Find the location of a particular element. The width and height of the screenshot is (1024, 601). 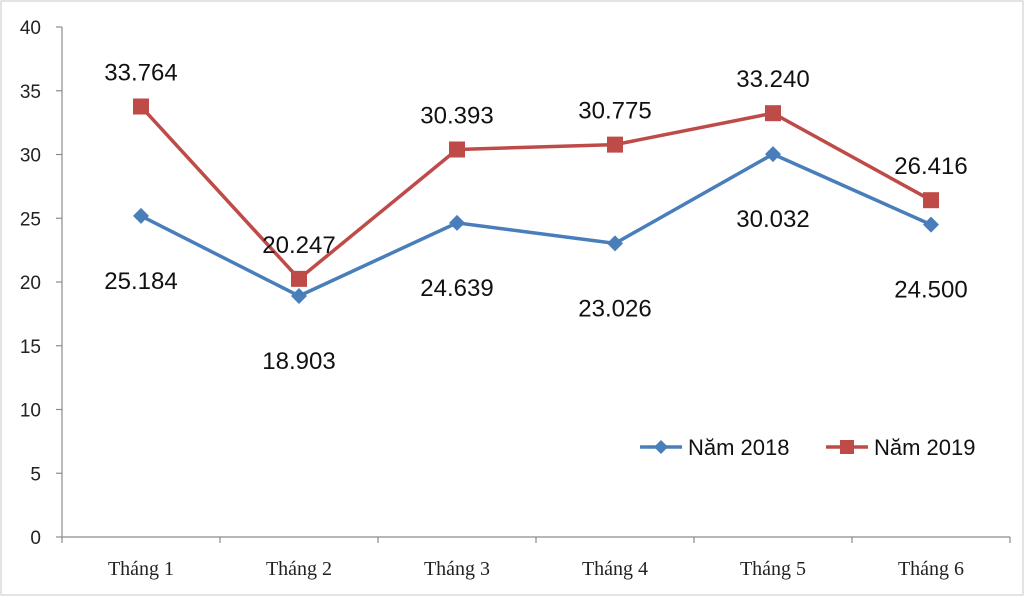

data-label: 24.500 is located at coordinates (930, 290).